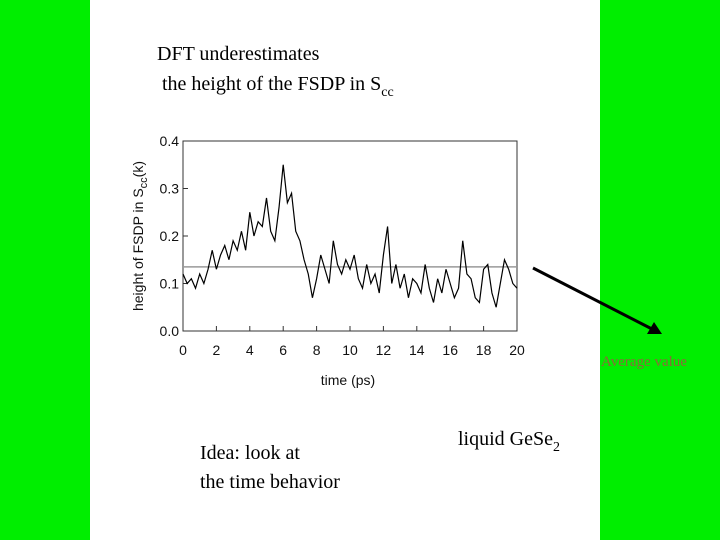  I want to click on system-text: liquid GeSe, so click(505, 439).